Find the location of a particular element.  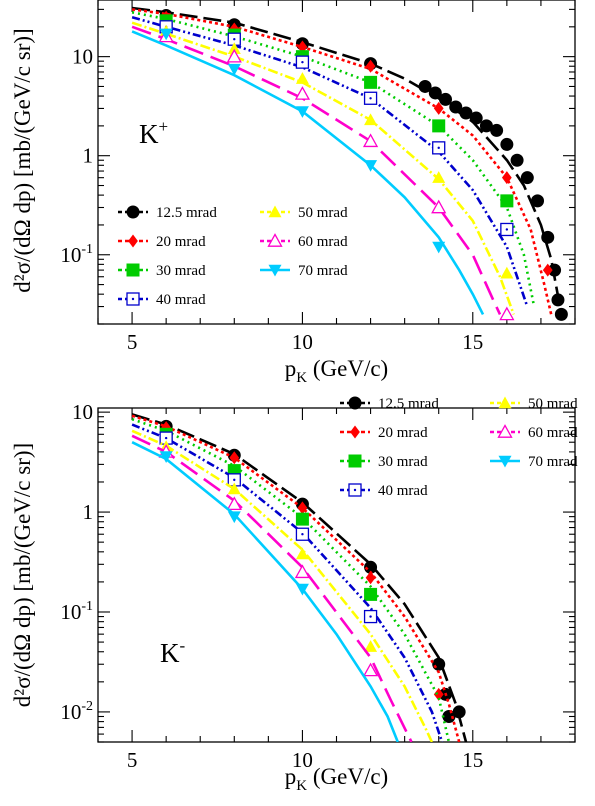

y-tick-label: 10⁻² is located at coordinates (76, 711).